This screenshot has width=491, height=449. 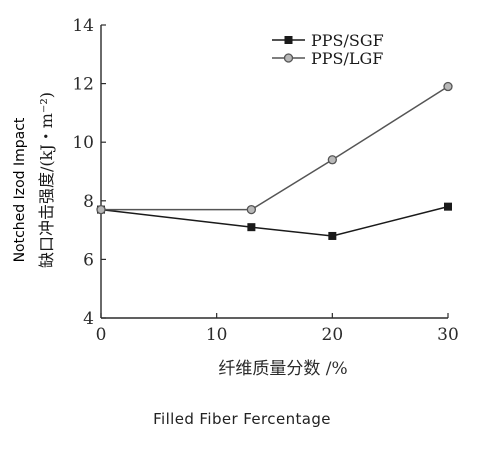 What do you see at coordinates (242, 419) in the screenshot?
I see `x-overlay-label: Filled Fiber Fercentage` at bounding box center [242, 419].